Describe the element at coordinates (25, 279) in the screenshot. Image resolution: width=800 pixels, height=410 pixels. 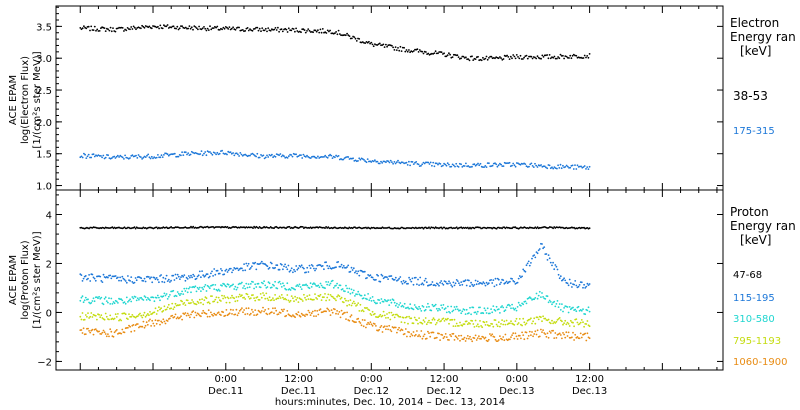
I see `proton-ylabel-line2: log(Proton Flux)` at that location.